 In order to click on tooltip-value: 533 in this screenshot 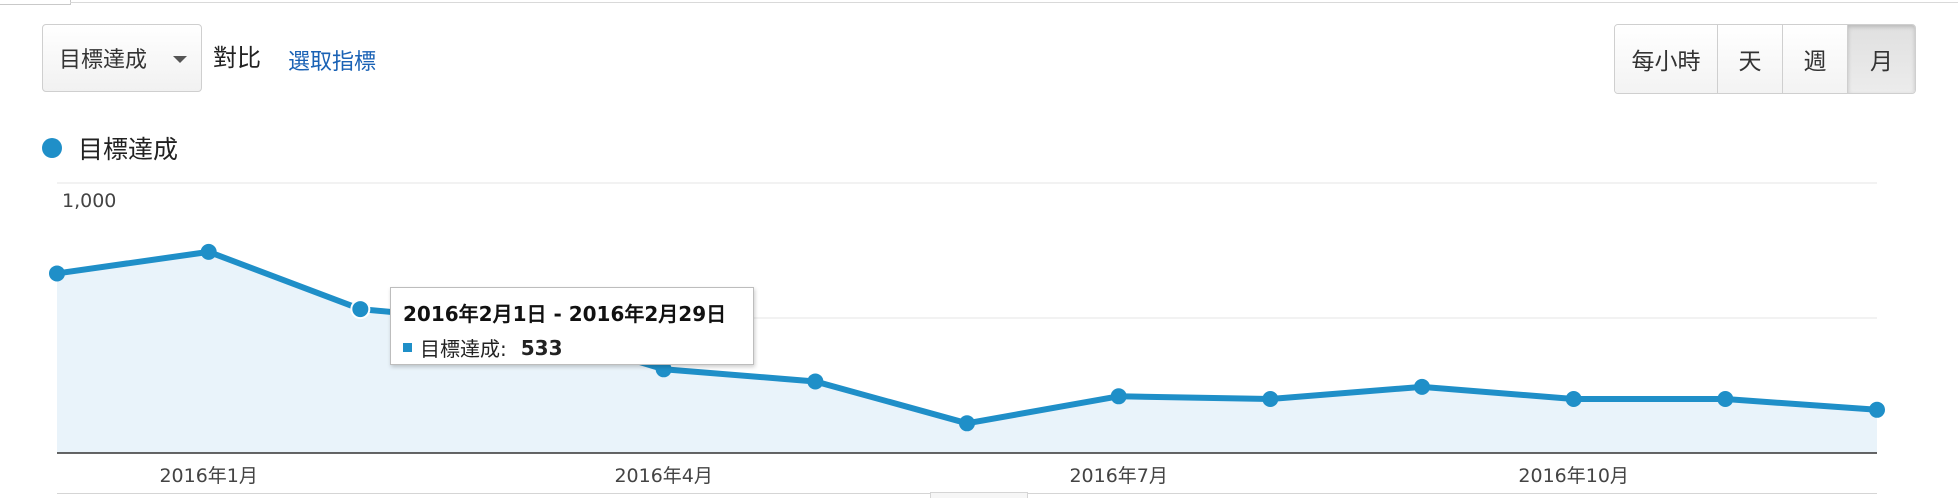, I will do `click(541, 347)`.